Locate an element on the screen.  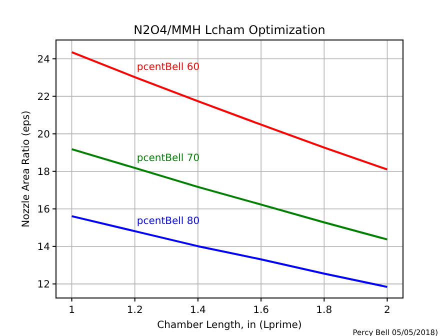
series-label: pcentBell 80 is located at coordinates (168, 222).